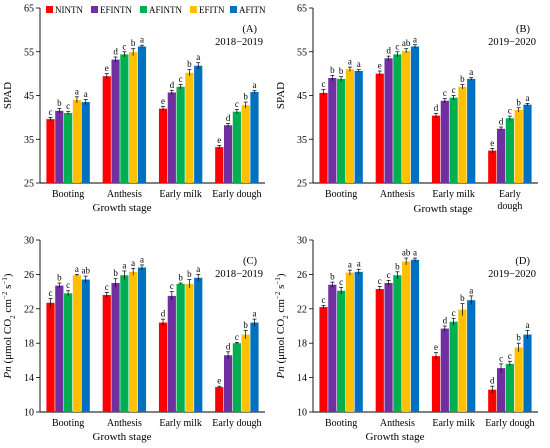 The image size is (550, 448). What do you see at coordinates (250, 261) in the screenshot?
I see `panel-label: (C)` at bounding box center [250, 261].